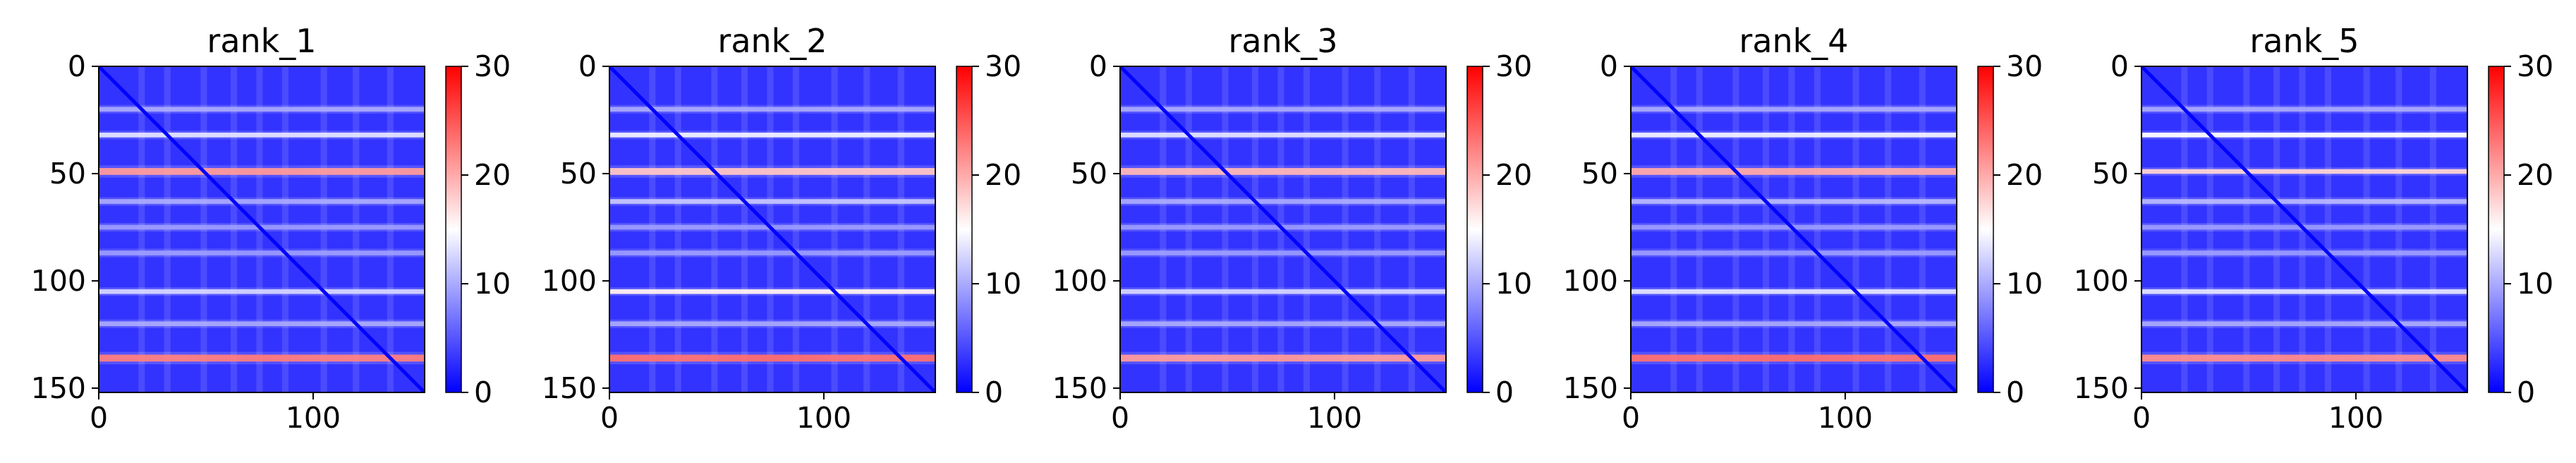  What do you see at coordinates (1282, 41) in the screenshot?
I see `panel-title: rank_3` at bounding box center [1282, 41].